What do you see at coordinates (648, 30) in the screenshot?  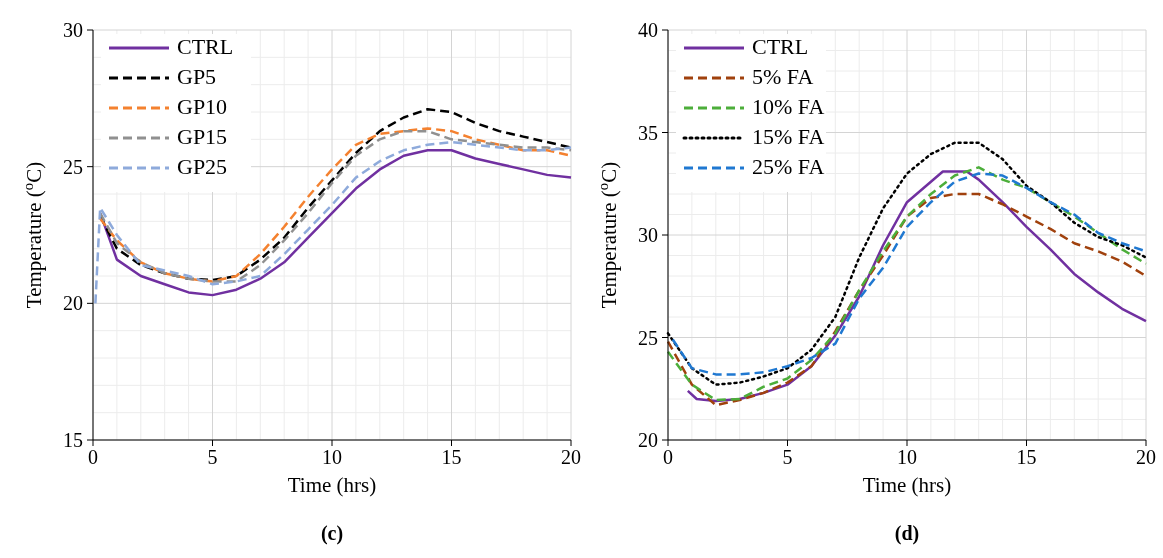 I see `y-tick-label: 40` at bounding box center [648, 30].